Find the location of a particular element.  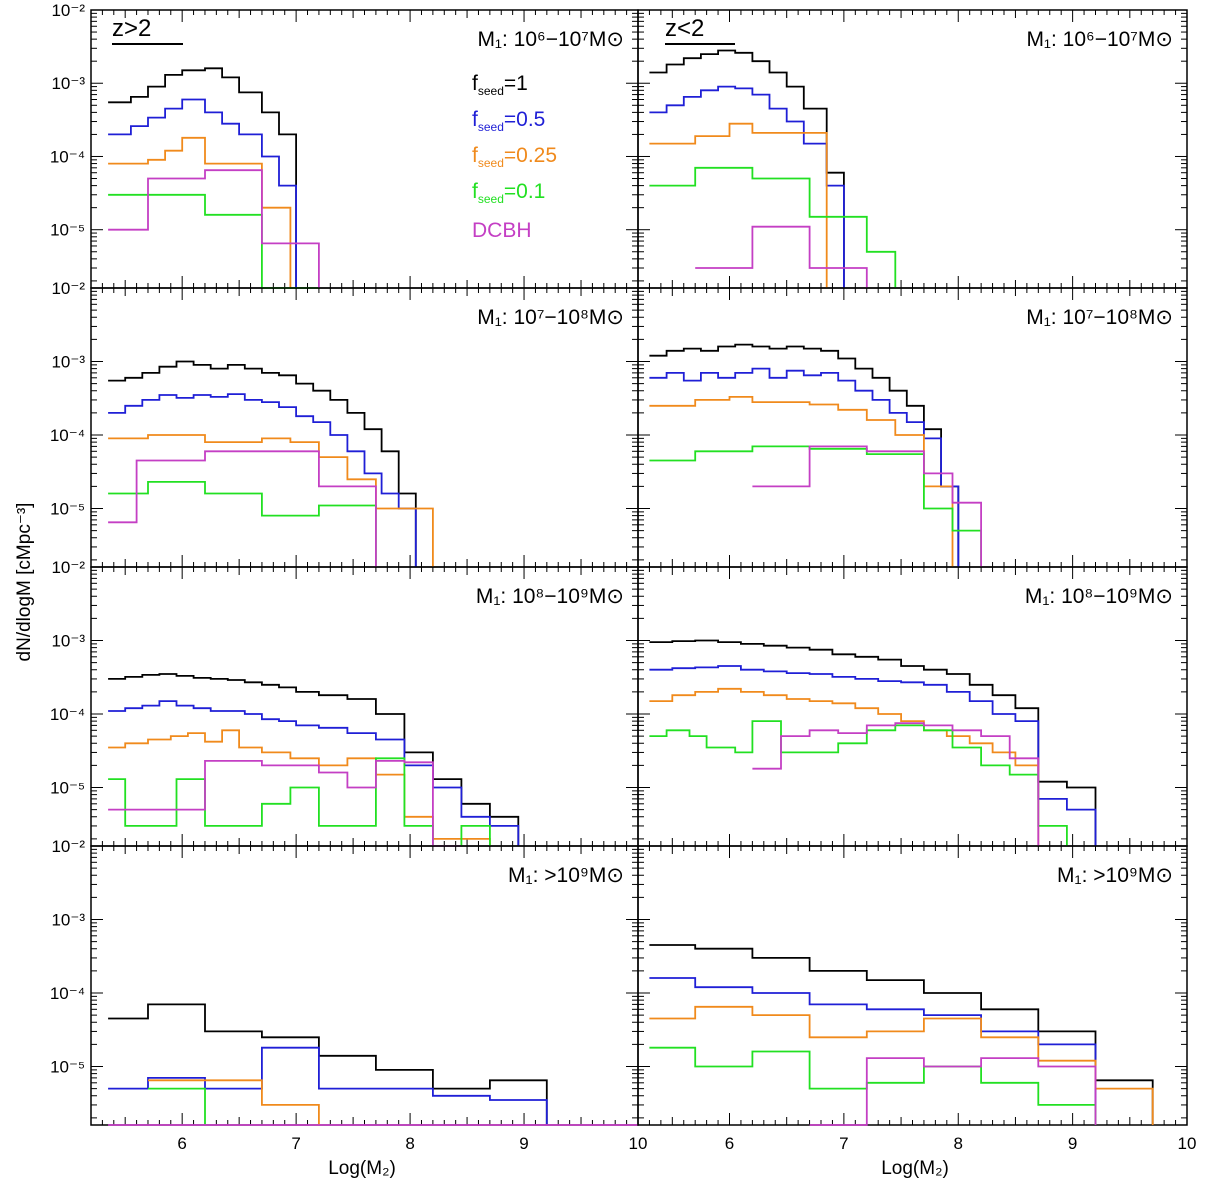

left-column-label: z>2 is located at coordinates (131, 28).